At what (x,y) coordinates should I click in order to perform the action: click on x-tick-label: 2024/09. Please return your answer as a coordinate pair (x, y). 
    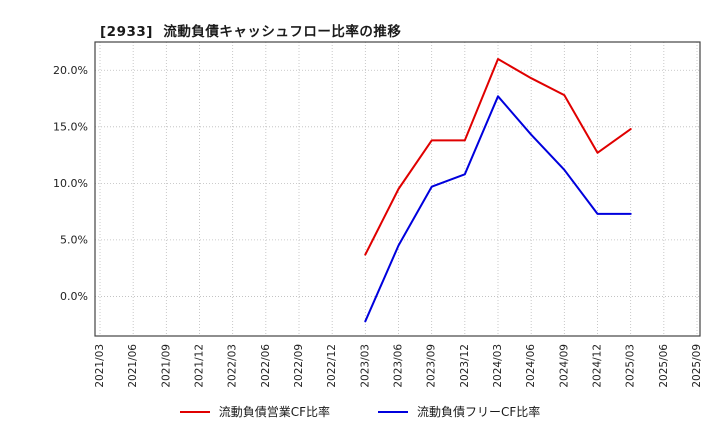
    Looking at the image, I should click on (564, 366).